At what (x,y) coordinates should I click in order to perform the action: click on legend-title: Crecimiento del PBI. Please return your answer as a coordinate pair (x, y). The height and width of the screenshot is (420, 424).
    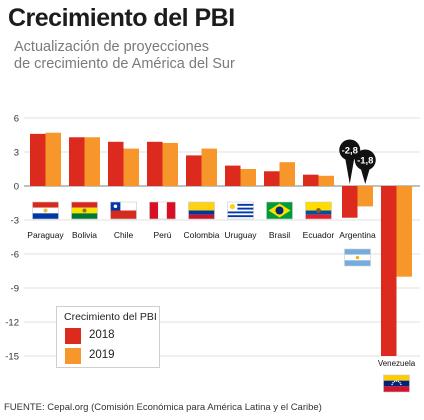
    Looking at the image, I should click on (110, 317).